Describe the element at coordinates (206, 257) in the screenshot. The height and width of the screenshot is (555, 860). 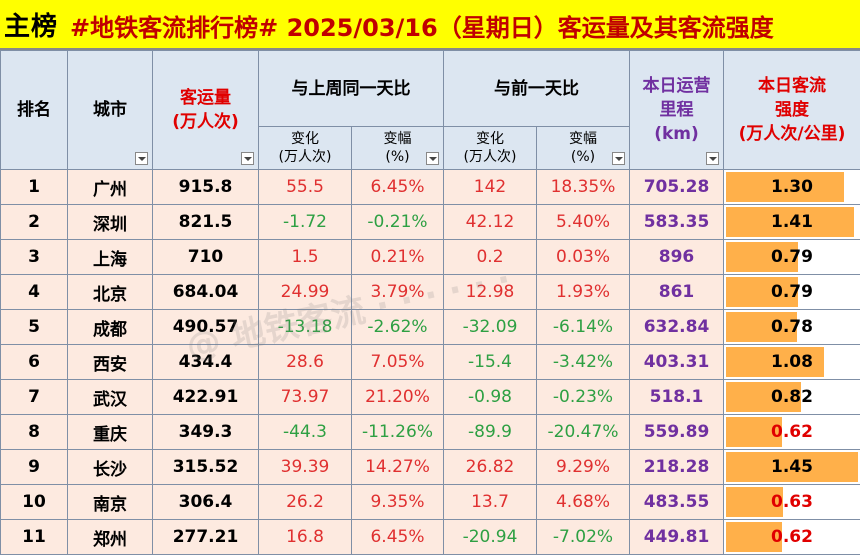
I see `cell-volume: 710` at that location.